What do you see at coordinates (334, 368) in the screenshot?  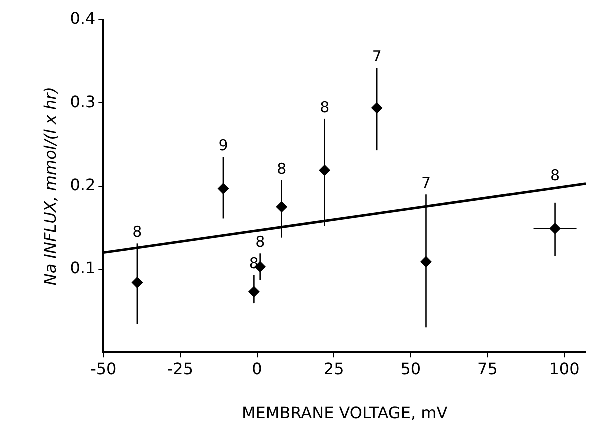 I see `x-tick-label: 25` at bounding box center [334, 368].